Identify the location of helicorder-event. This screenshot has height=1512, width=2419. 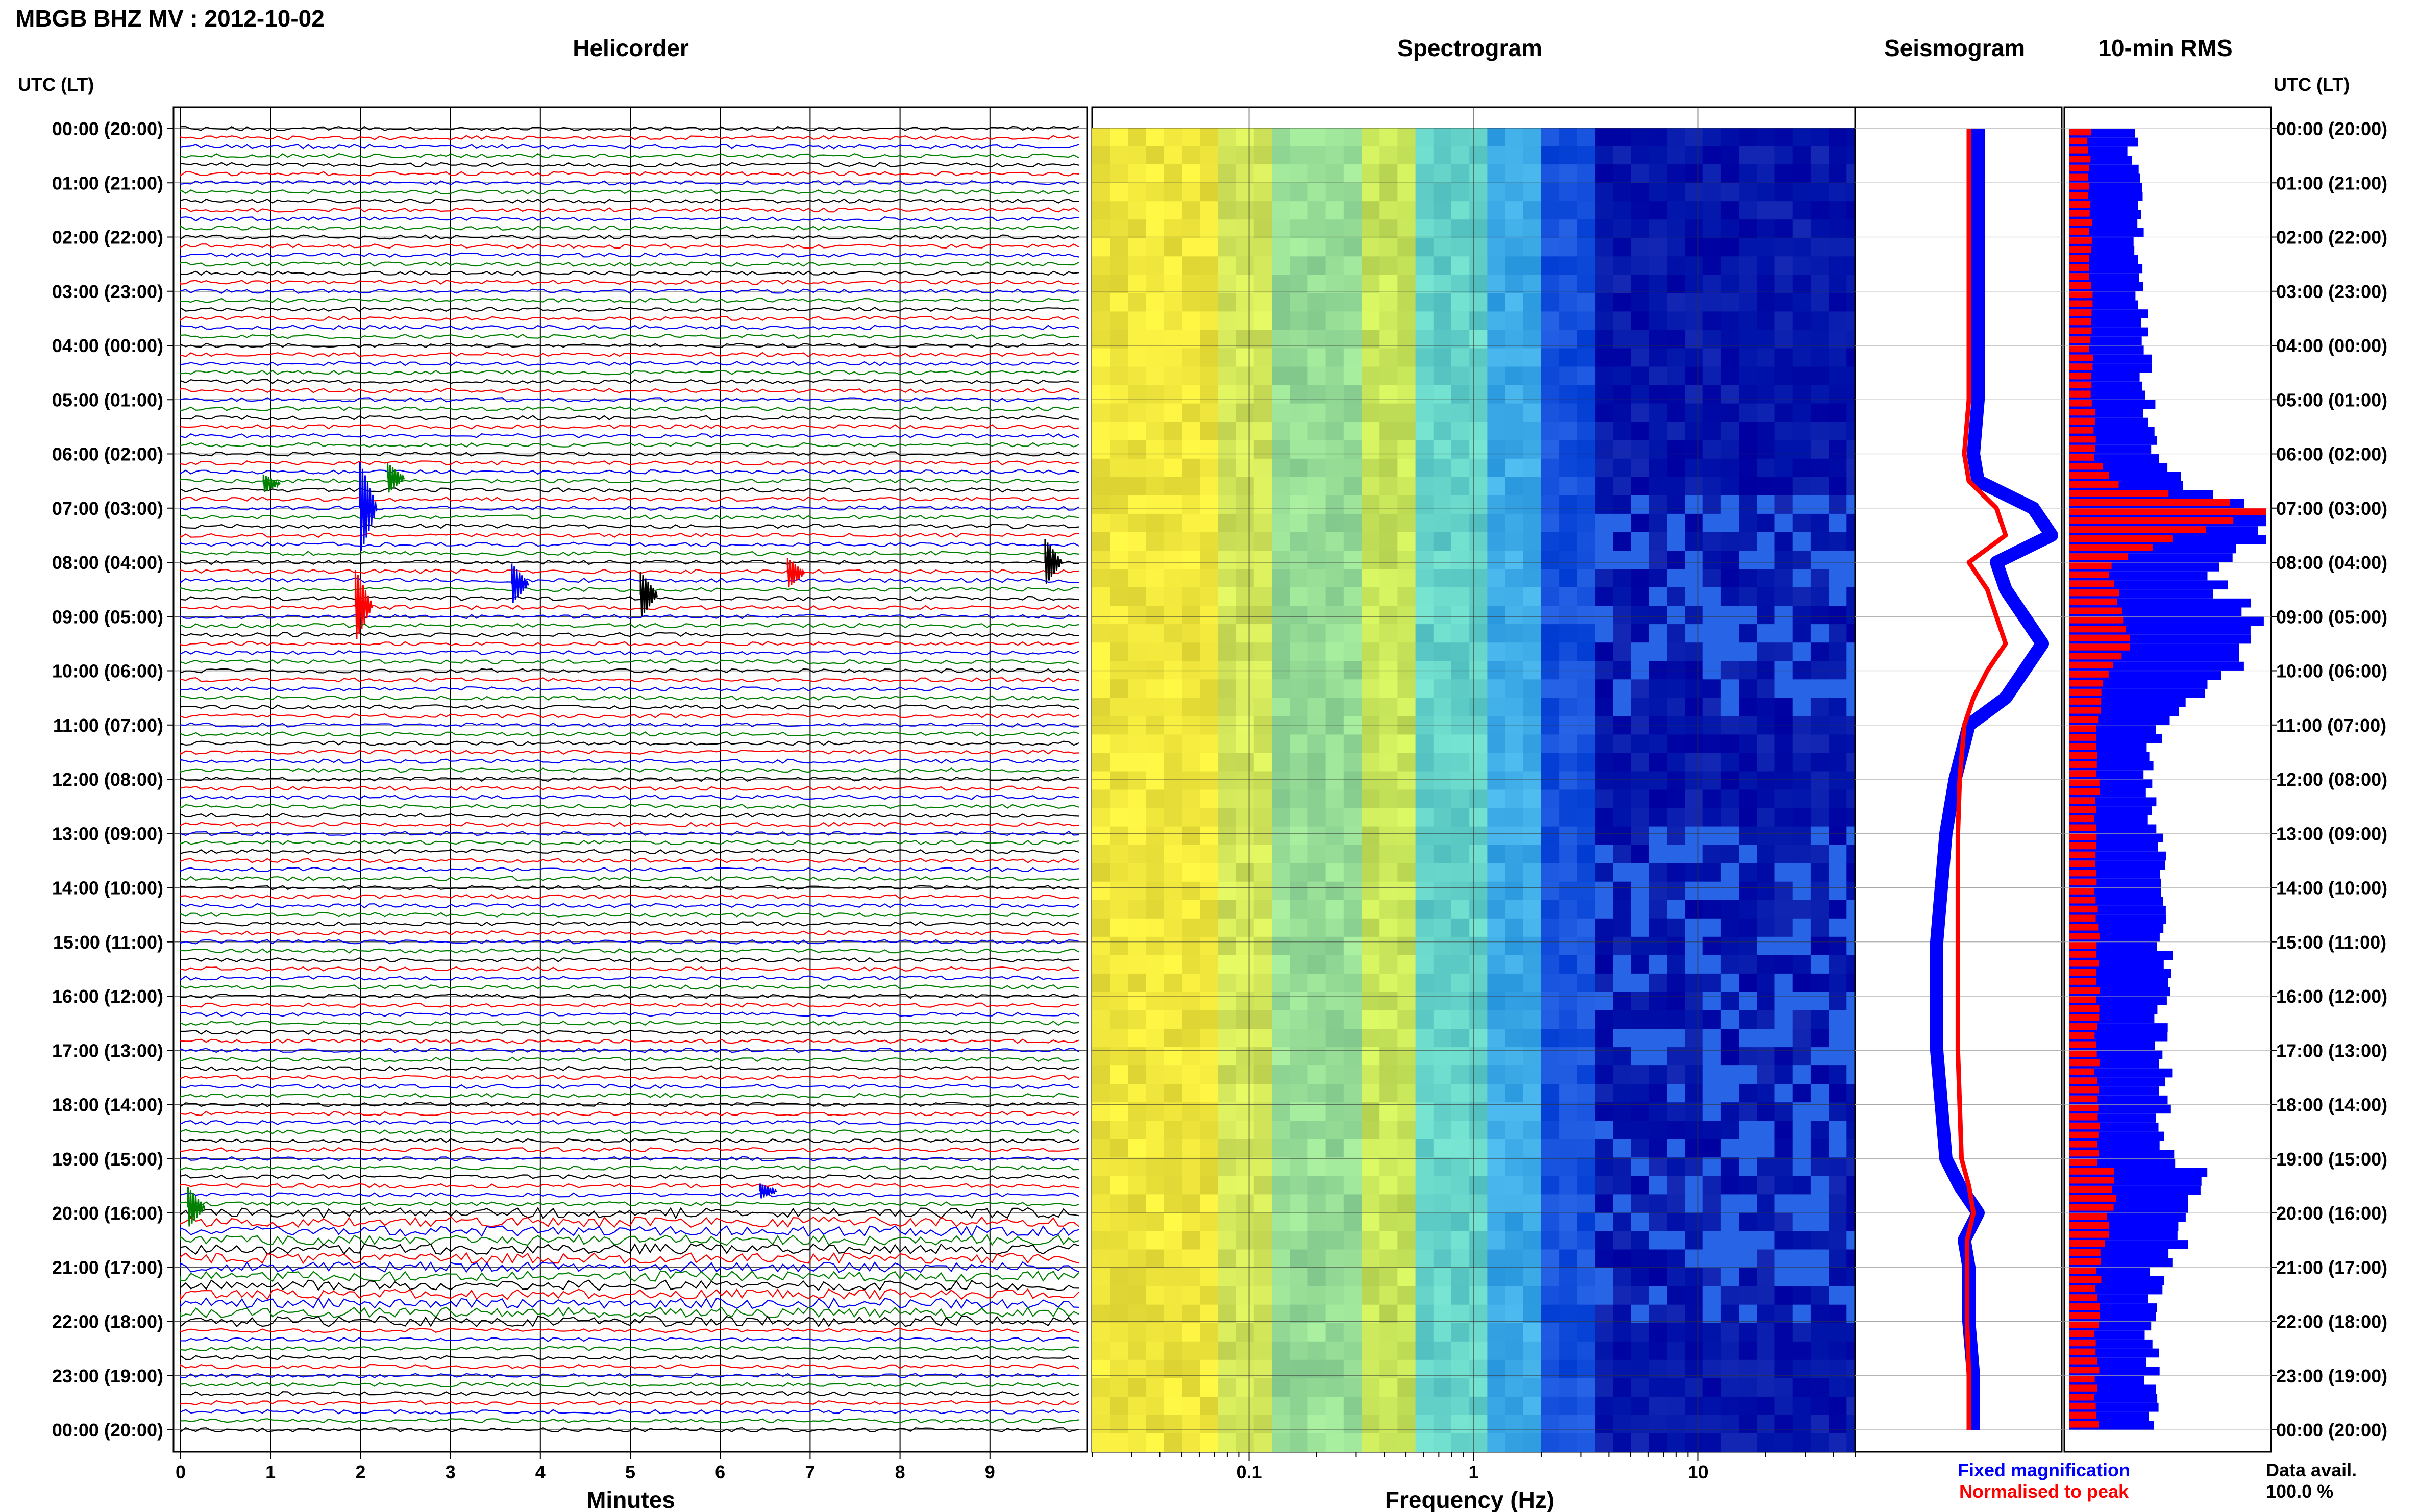
(795, 573).